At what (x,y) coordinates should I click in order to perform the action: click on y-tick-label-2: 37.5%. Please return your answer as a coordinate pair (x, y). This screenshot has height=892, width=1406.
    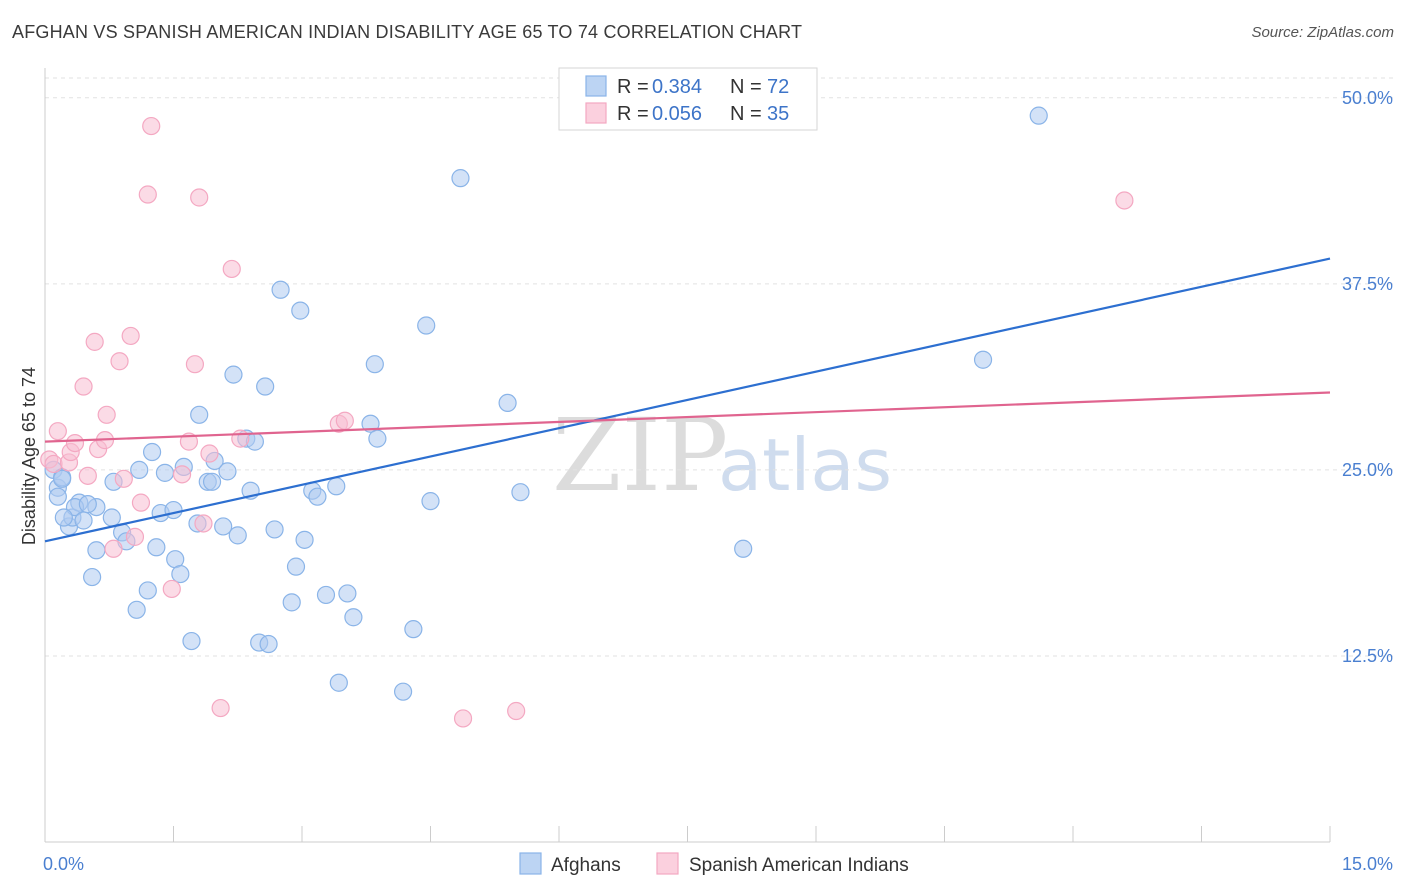
    Looking at the image, I should click on (1367, 284).